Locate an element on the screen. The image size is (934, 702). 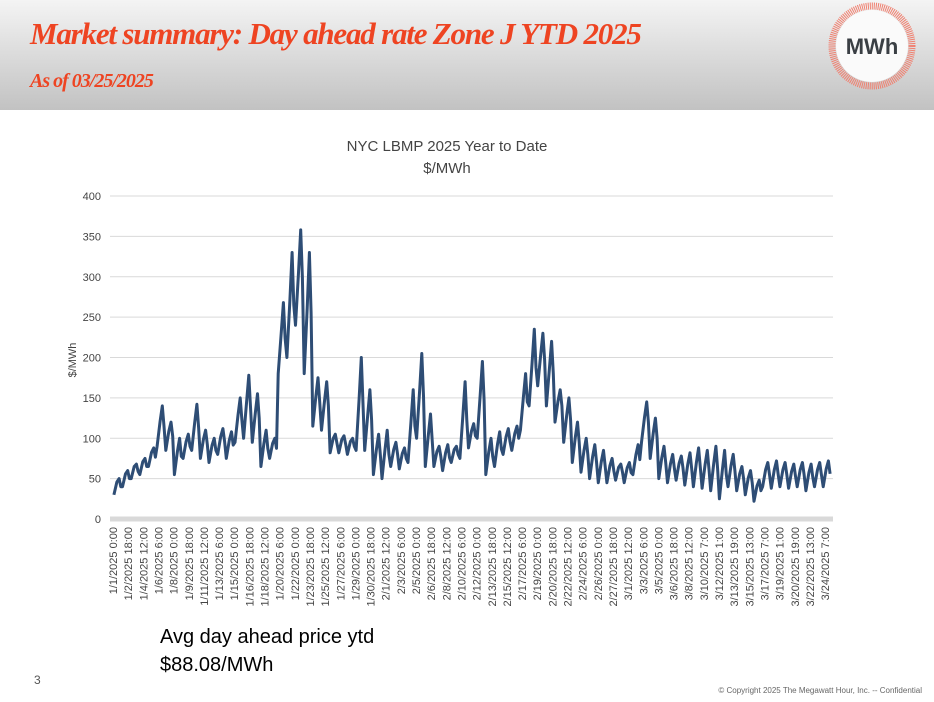
x-tick-label: 1/11/2025 12:00 is located at coordinates (205, 566).